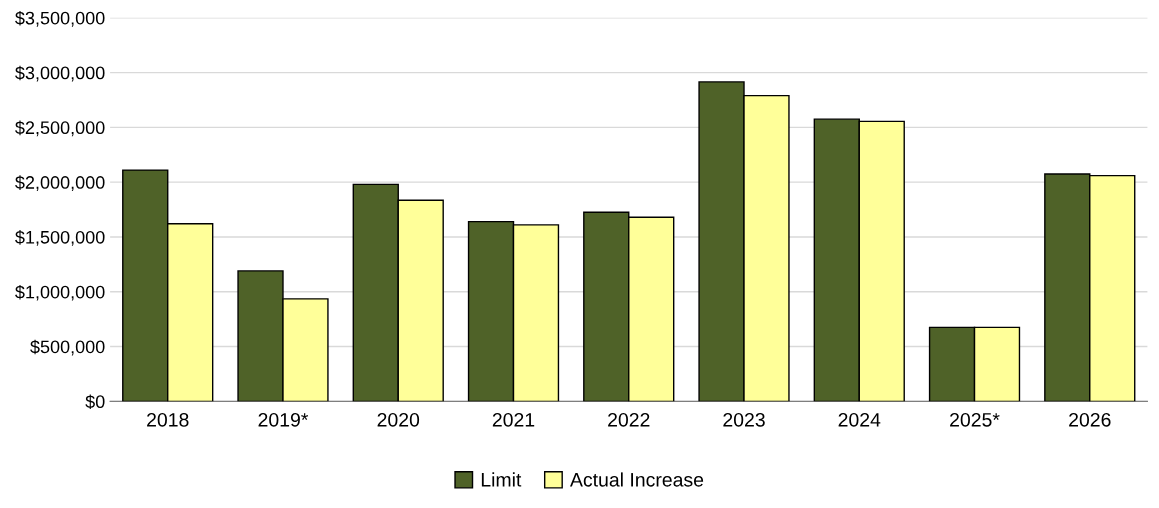 The height and width of the screenshot is (508, 1159). I want to click on x-tick-label: 2018, so click(168, 419).